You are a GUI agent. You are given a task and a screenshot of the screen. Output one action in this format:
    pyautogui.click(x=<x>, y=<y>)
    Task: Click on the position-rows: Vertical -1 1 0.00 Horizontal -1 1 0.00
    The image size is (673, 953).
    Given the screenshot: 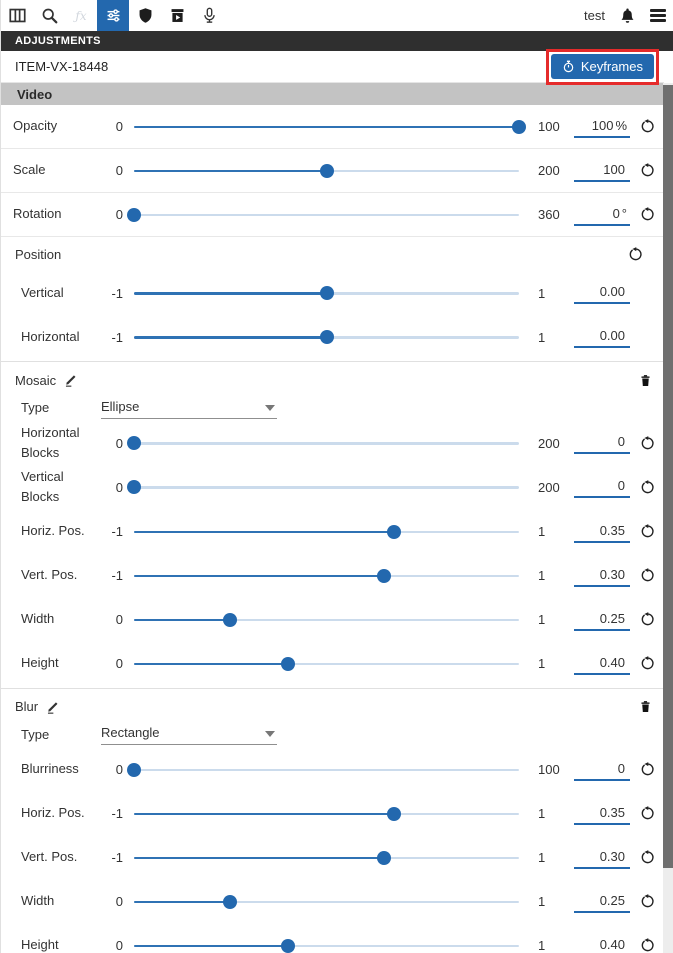 What is the action you would take?
    pyautogui.click(x=332, y=315)
    